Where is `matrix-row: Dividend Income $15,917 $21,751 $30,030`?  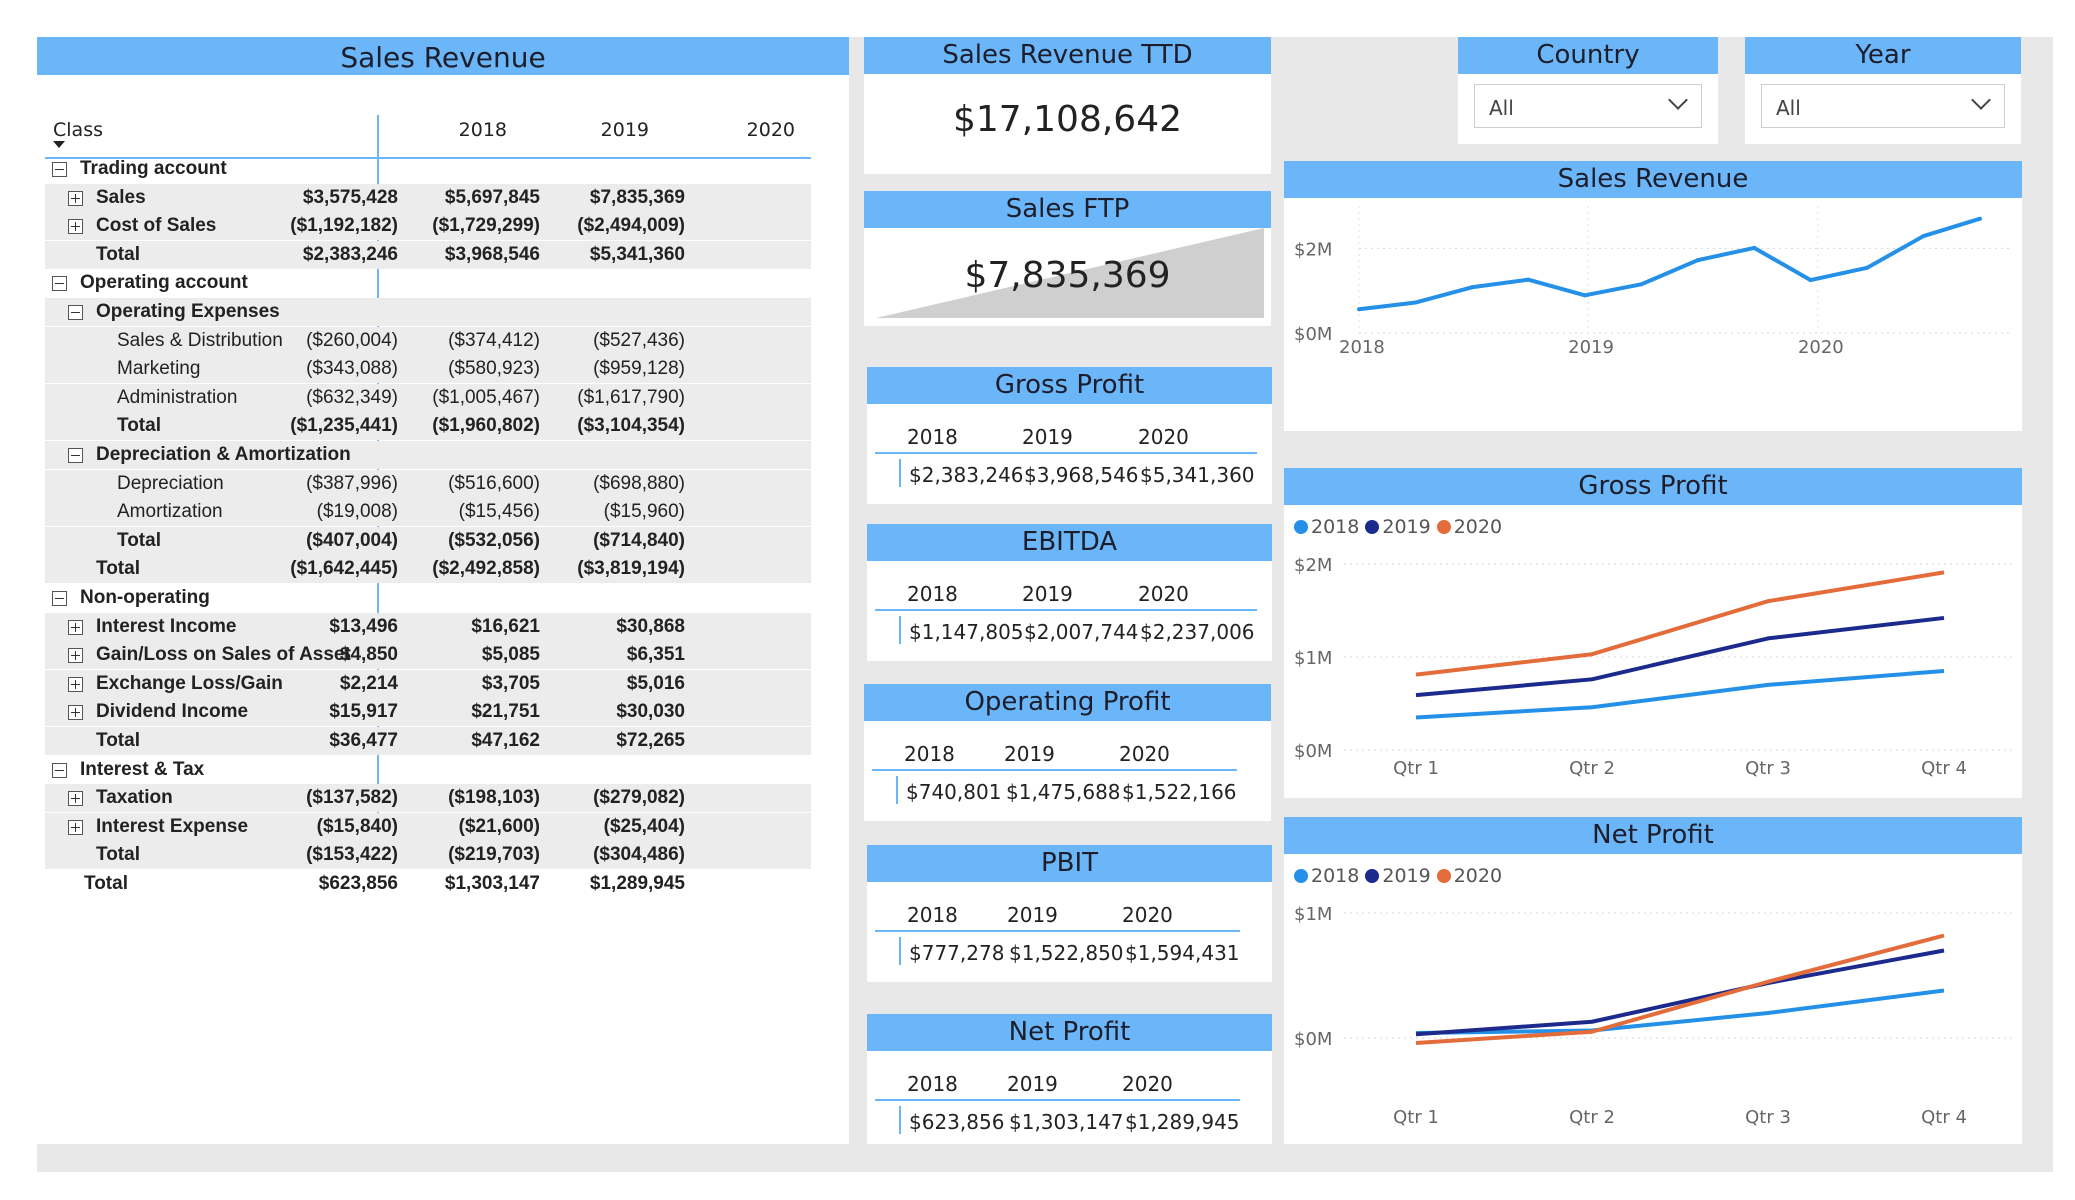
matrix-row: Dividend Income $15,917 $21,751 $30,030 is located at coordinates (428, 712).